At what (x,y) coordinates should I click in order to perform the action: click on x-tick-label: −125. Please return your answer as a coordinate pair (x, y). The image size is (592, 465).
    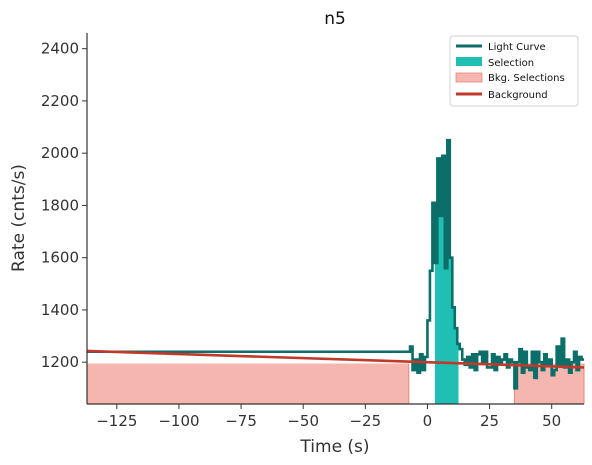
    Looking at the image, I should click on (116, 421).